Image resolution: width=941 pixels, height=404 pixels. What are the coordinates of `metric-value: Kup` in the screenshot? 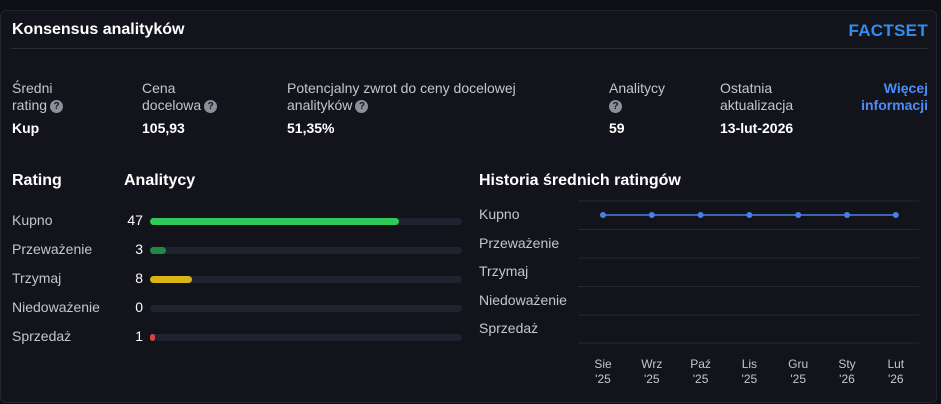 It's located at (26, 128).